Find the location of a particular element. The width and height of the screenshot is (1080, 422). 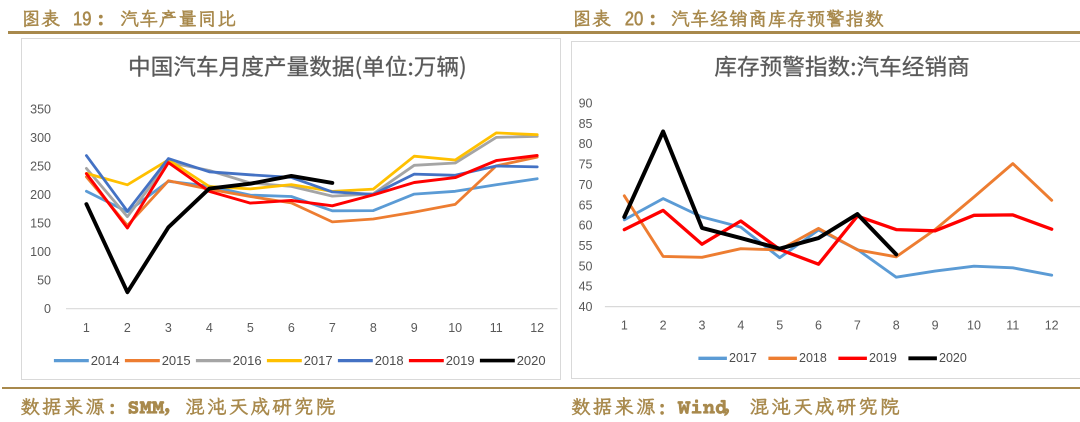

svg-text: 65 is located at coordinates (586, 205).